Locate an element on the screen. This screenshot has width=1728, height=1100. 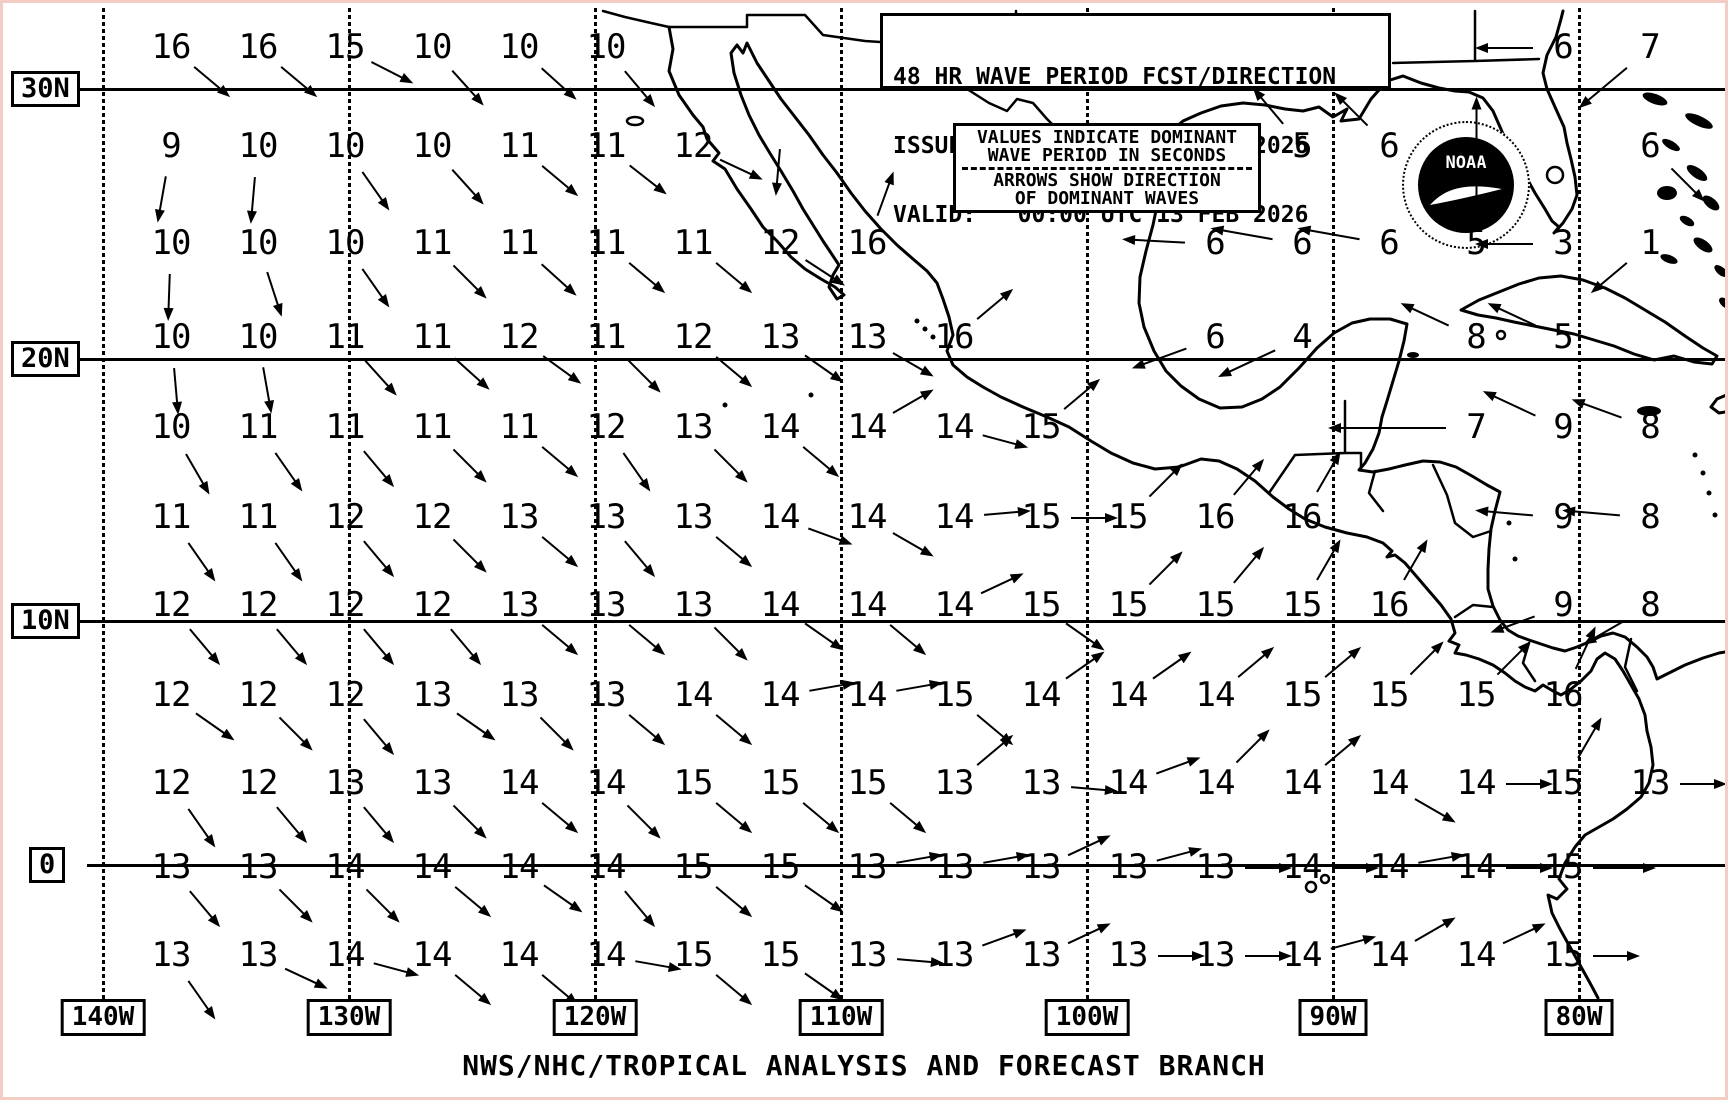
meridian-line-80W is located at coordinates (1579, 503).